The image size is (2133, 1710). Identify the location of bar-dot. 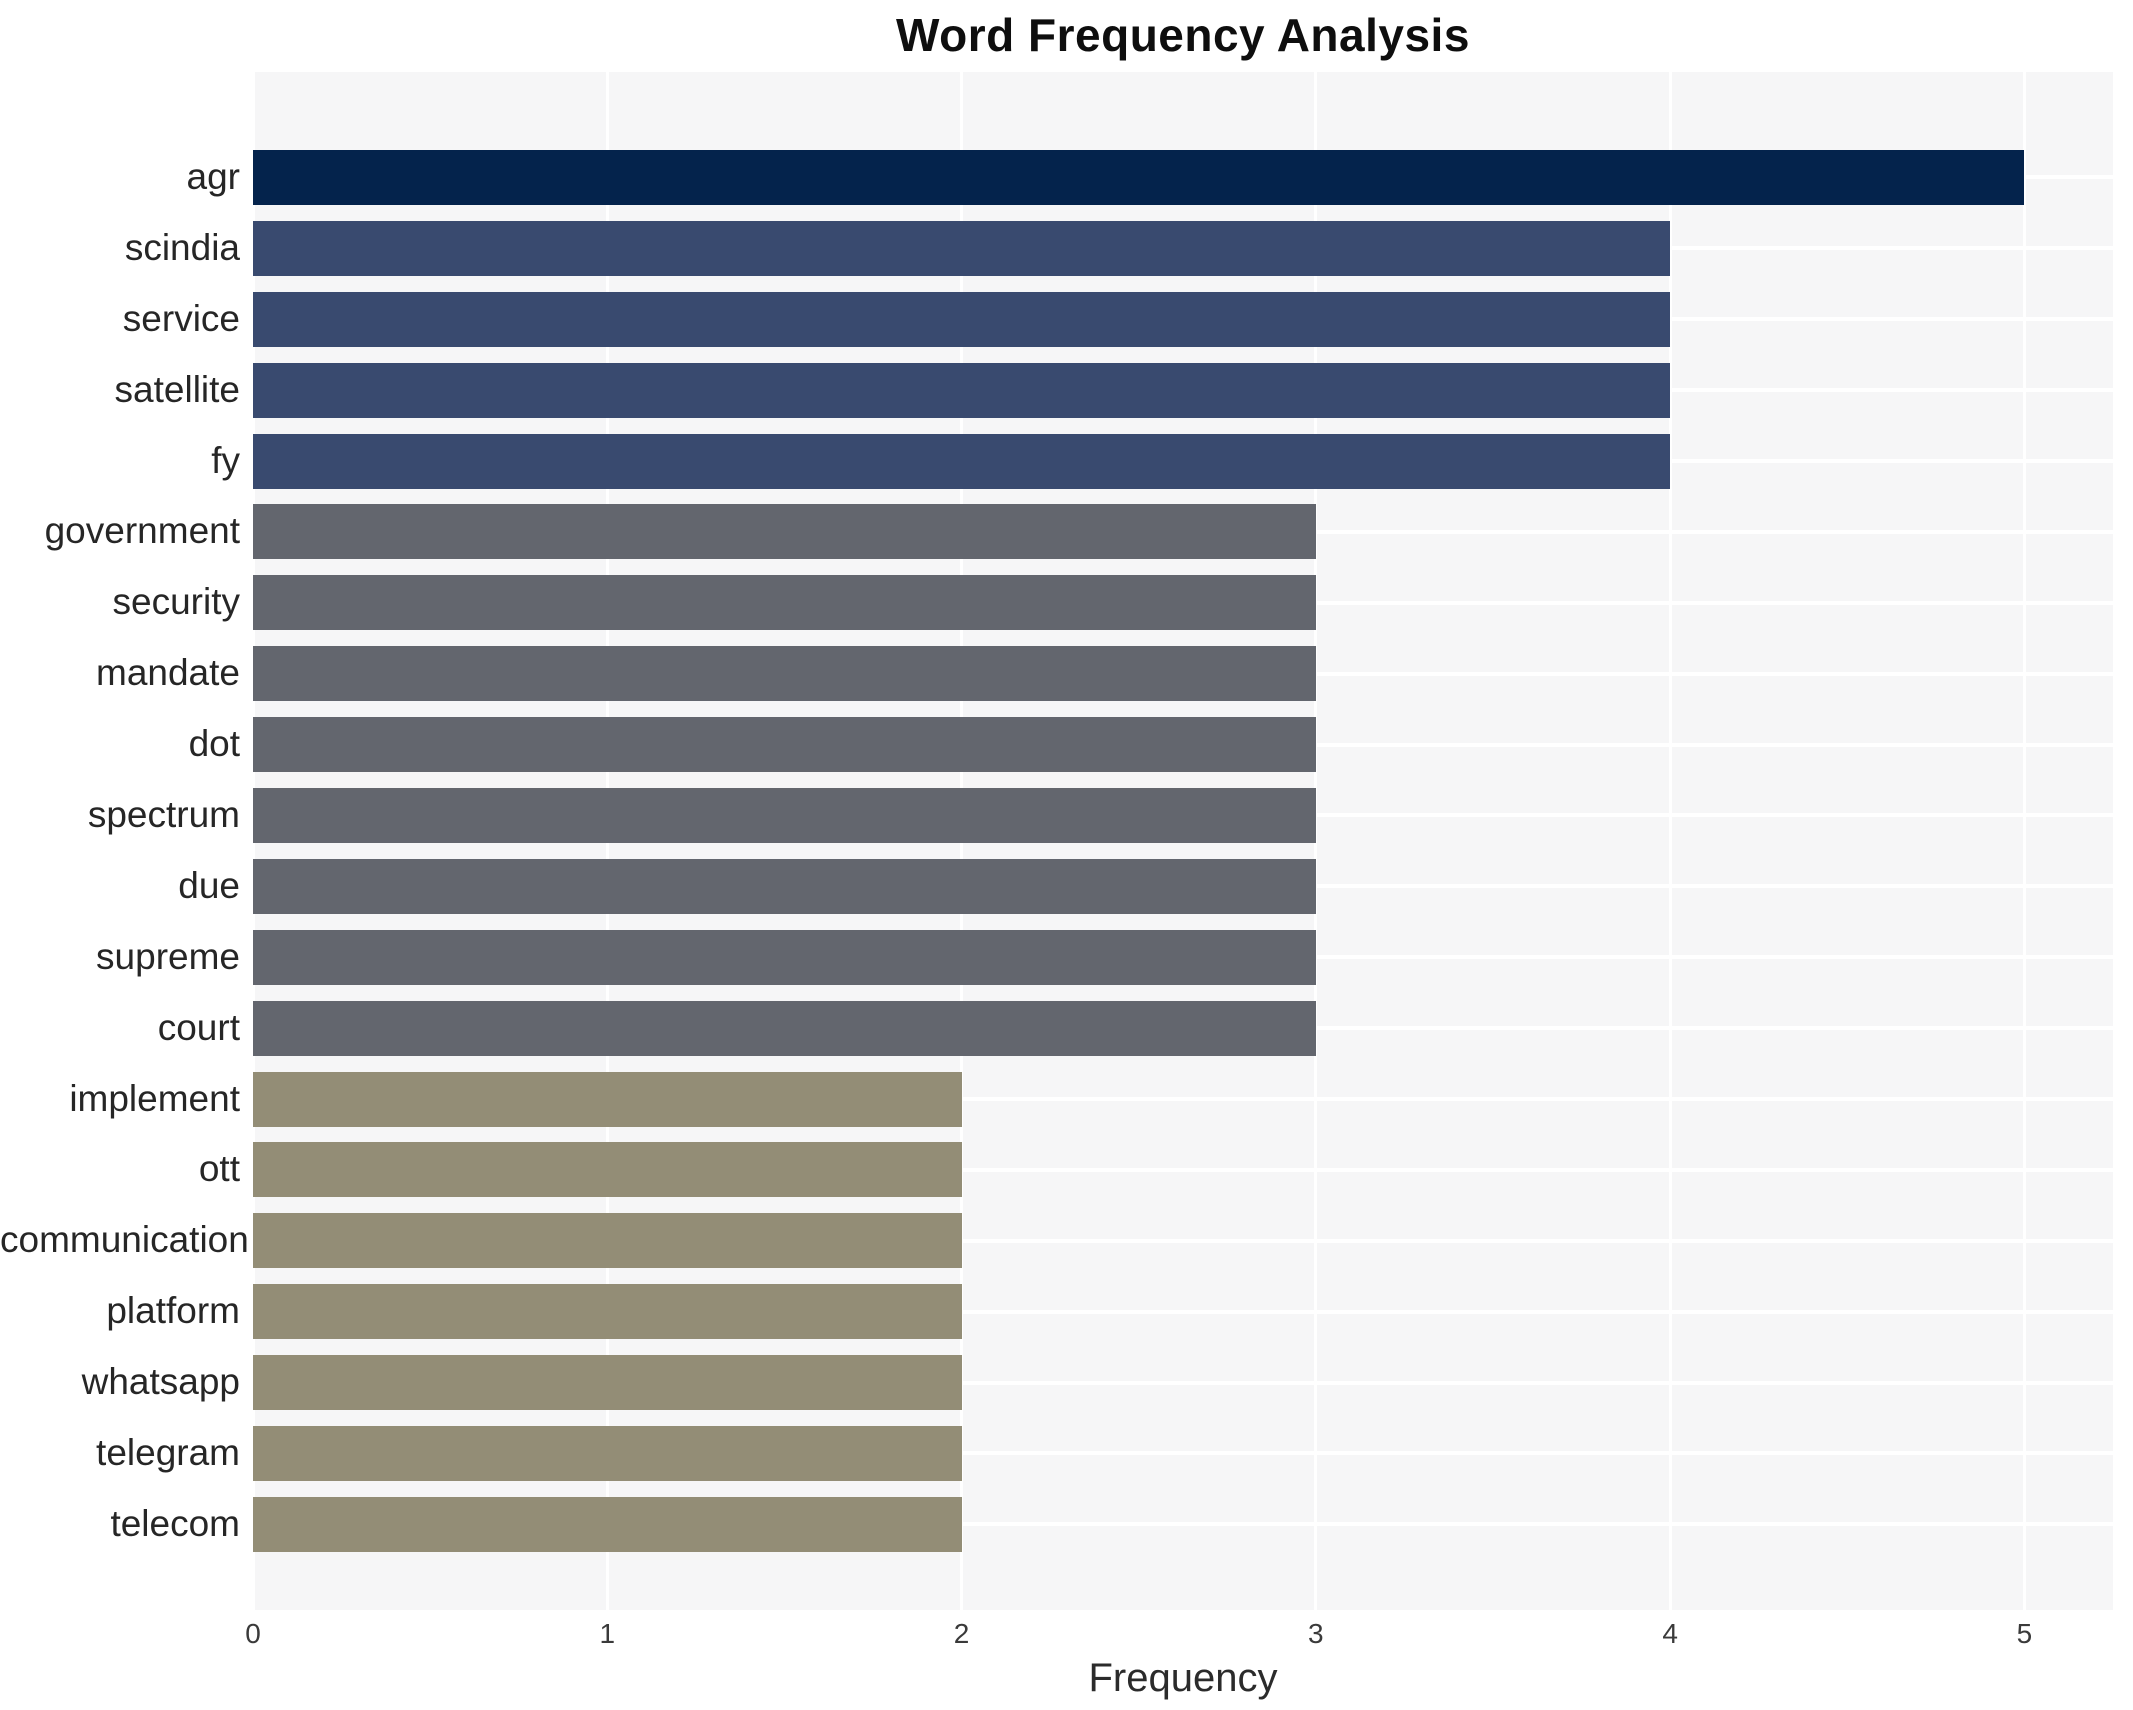
(784, 745).